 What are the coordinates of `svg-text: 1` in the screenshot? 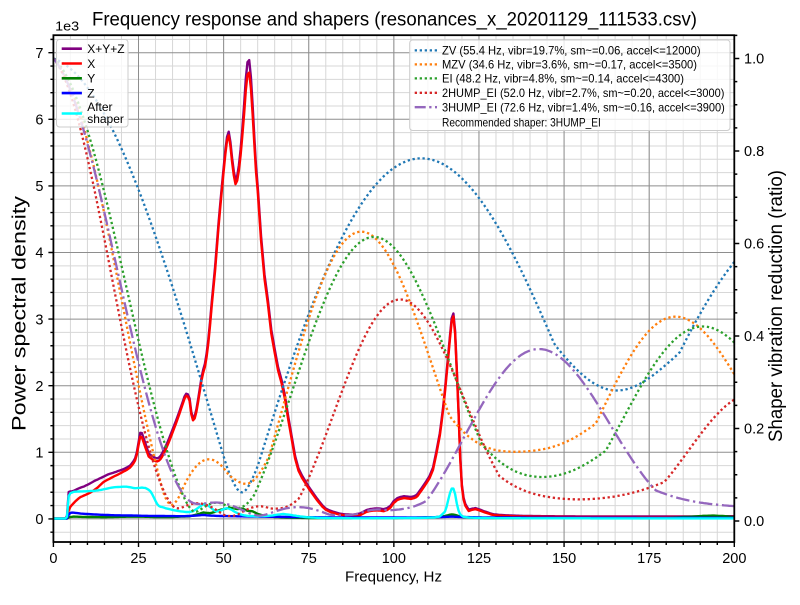 It's located at (39, 454).